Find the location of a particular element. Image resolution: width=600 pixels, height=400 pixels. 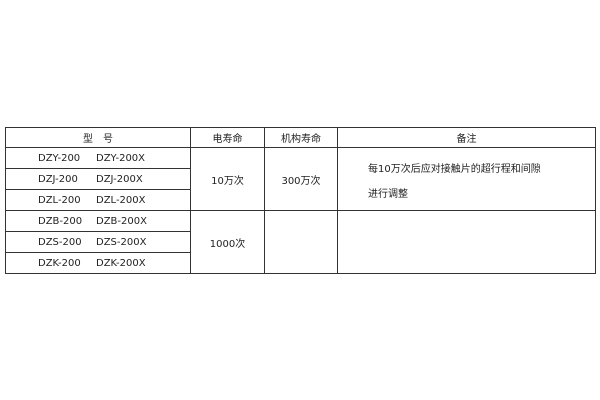

header-note: 备注 is located at coordinates (466, 137).